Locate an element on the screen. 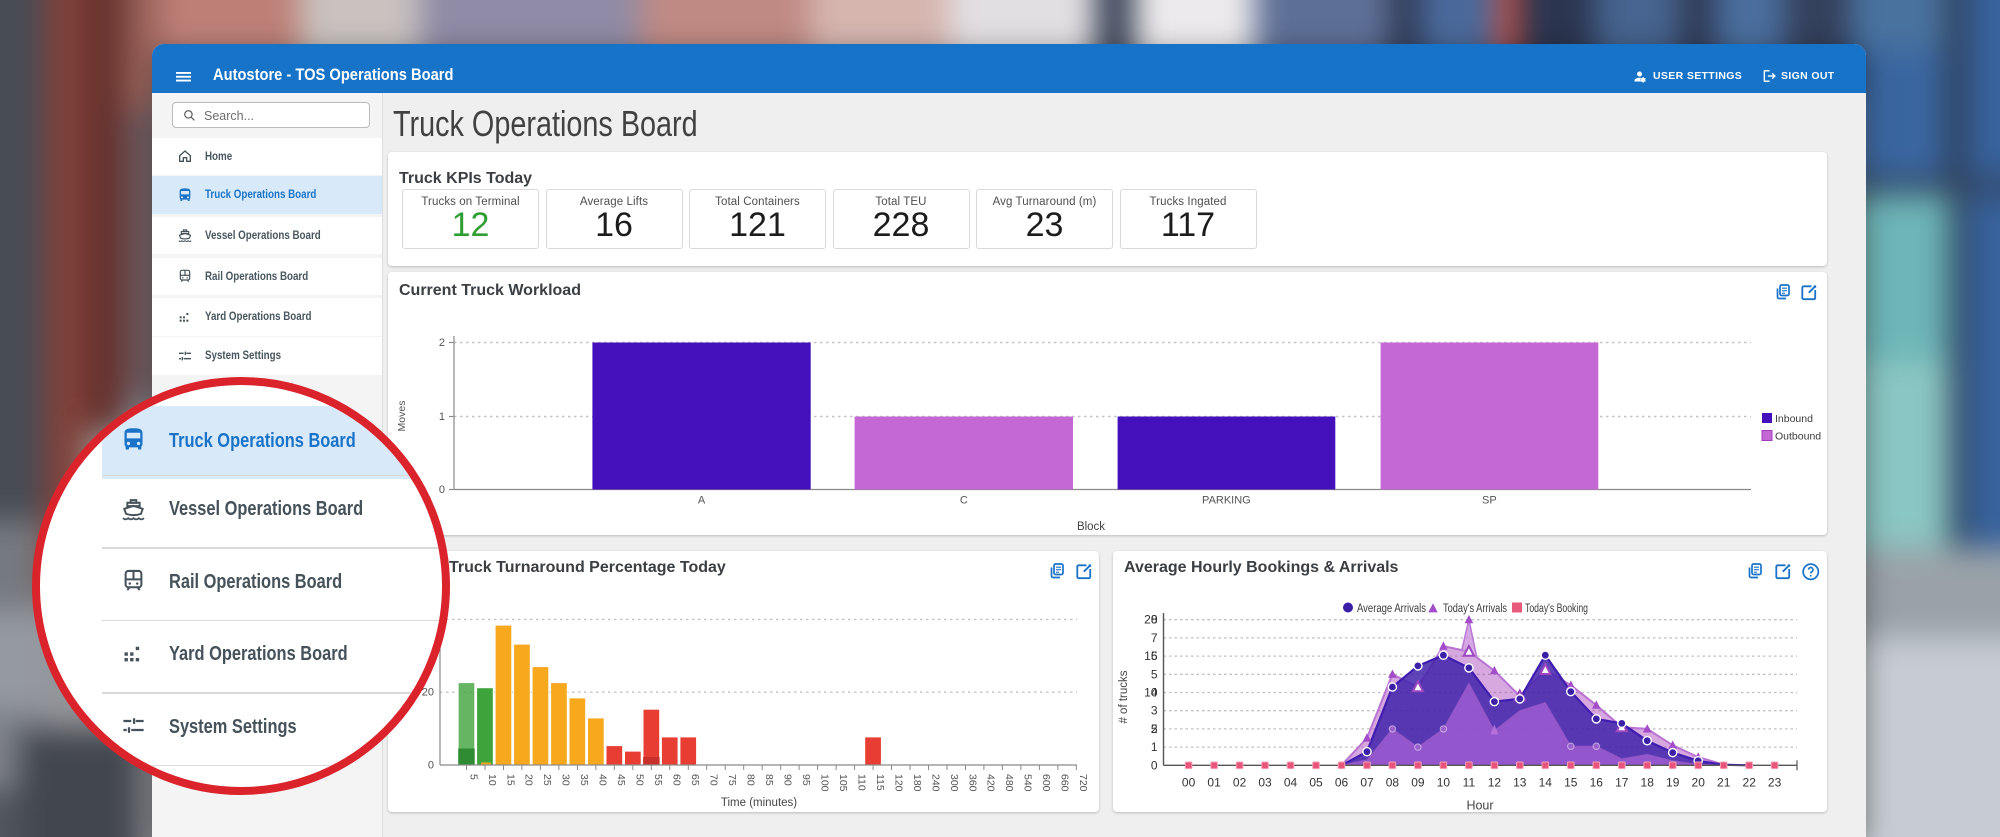 This screenshot has height=837, width=2000. svg-text: 06 is located at coordinates (1342, 782).